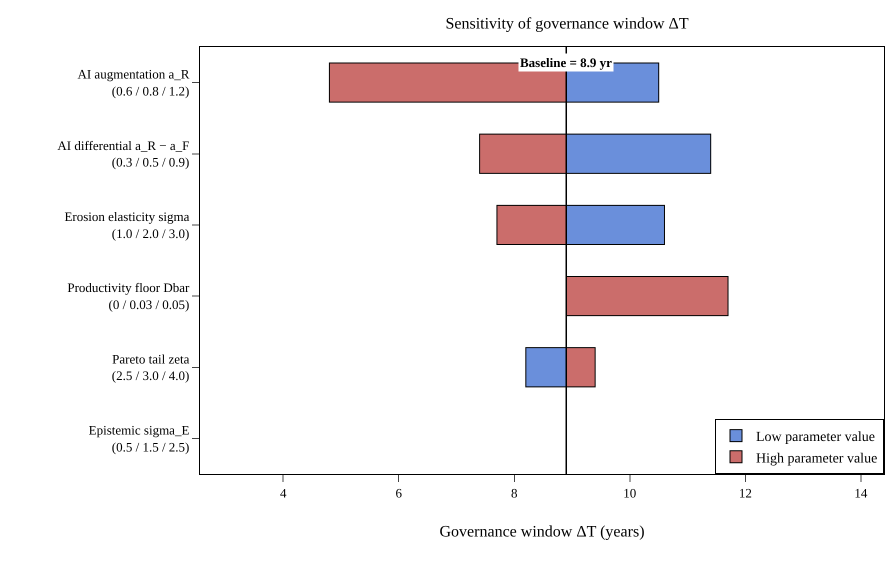  Describe the element at coordinates (128, 296) in the screenshot. I see `y-tick-label: Productivity floor Dbar (0 / 0.03 / 0.05)` at that location.